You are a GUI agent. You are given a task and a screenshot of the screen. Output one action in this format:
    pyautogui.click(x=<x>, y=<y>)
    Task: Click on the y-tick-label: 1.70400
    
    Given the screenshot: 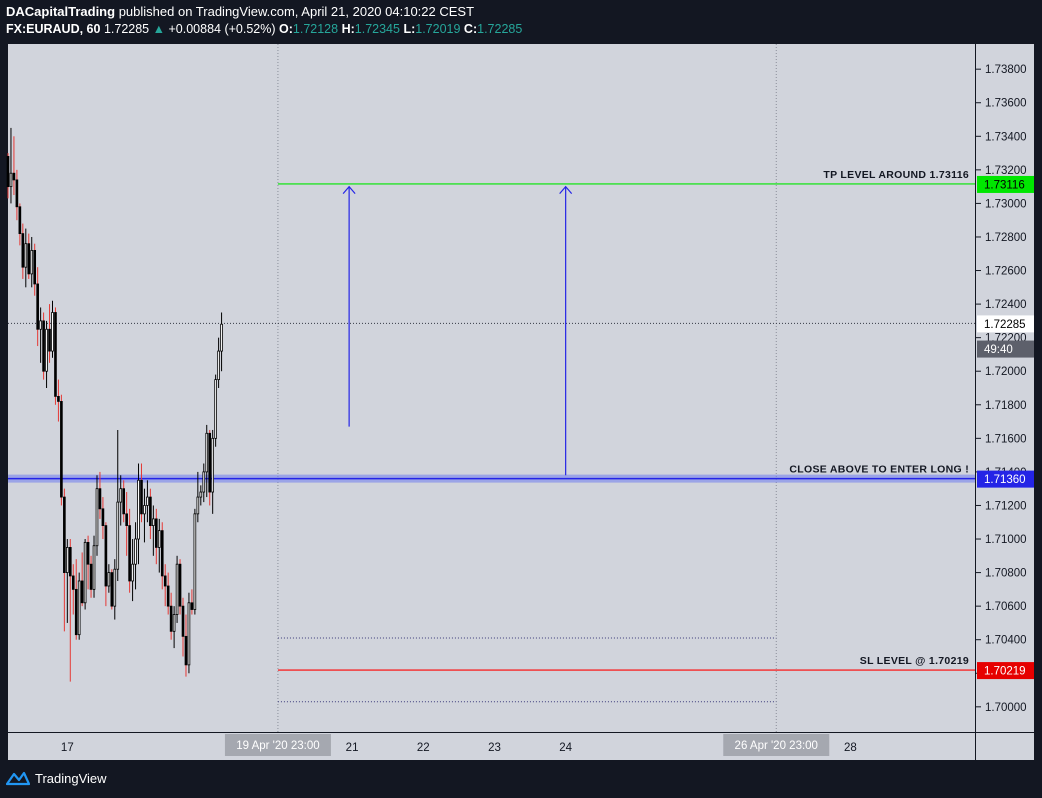 What is the action you would take?
    pyautogui.click(x=1006, y=641)
    